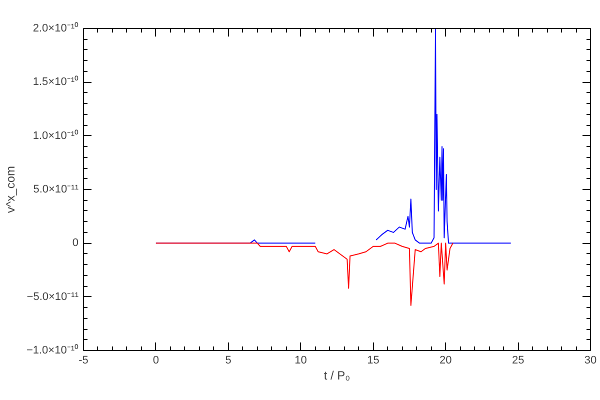 The width and height of the screenshot is (600, 400). Describe the element at coordinates (300, 360) in the screenshot. I see `x-tick-label: 10` at that location.